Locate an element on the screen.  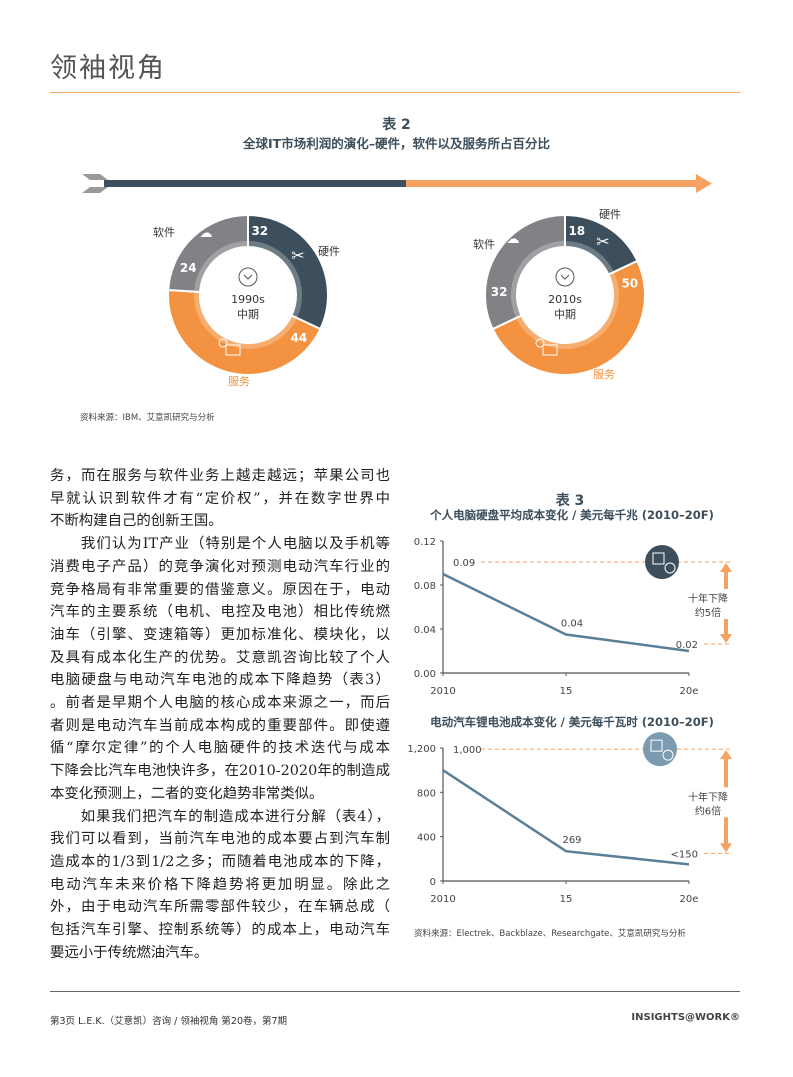
y-tick-label: 0 is located at coordinates (433, 882).